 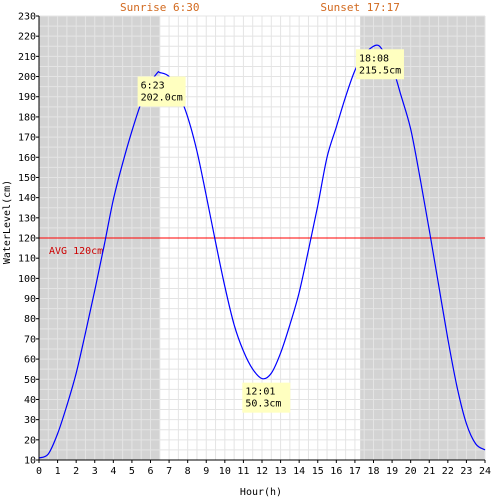 What do you see at coordinates (30, 420) in the screenshot?
I see `y-tick-label: 30` at bounding box center [30, 420].